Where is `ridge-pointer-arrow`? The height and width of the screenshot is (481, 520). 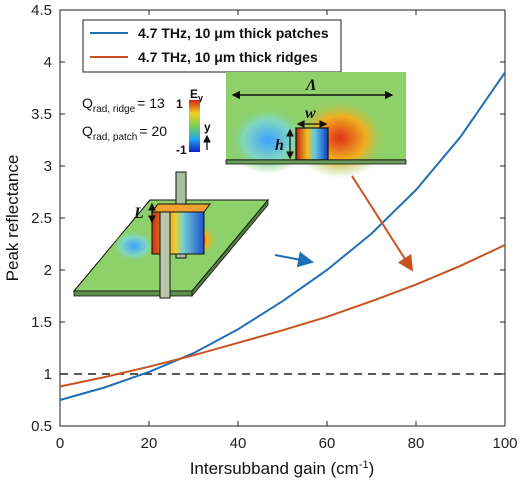 ridge-pointer-arrow is located at coordinates (382, 223).